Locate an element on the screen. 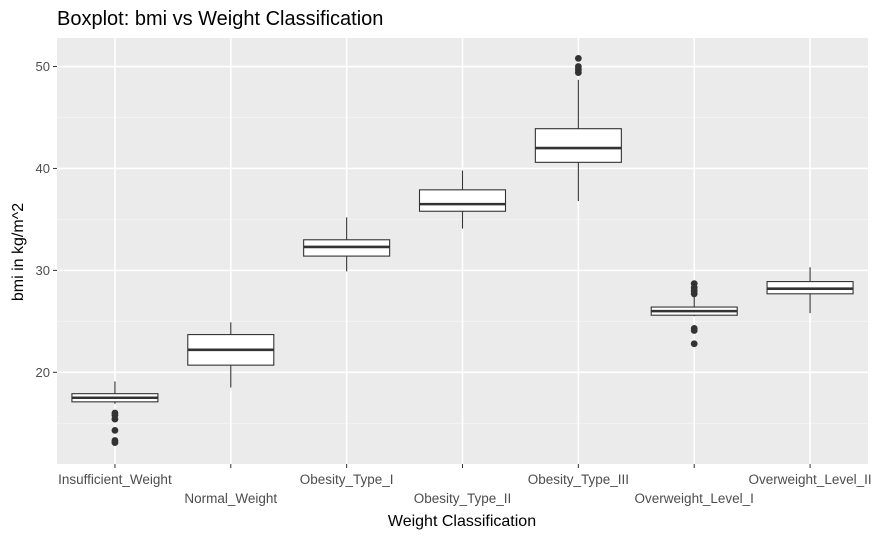 This screenshot has height=540, width=875. y-tick-label: 40 is located at coordinates (43, 168).